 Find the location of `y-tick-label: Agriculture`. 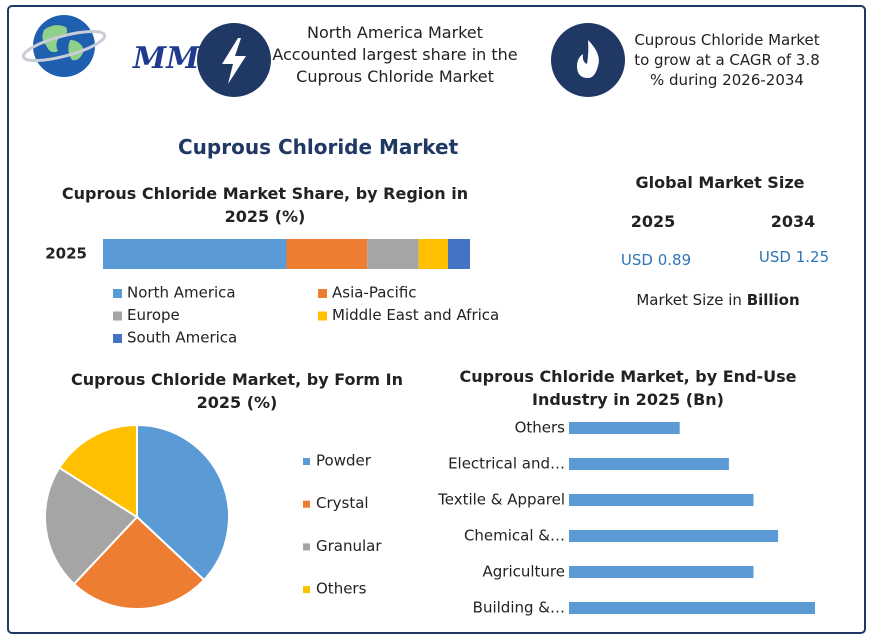

y-tick-label: Agriculture is located at coordinates (524, 572).